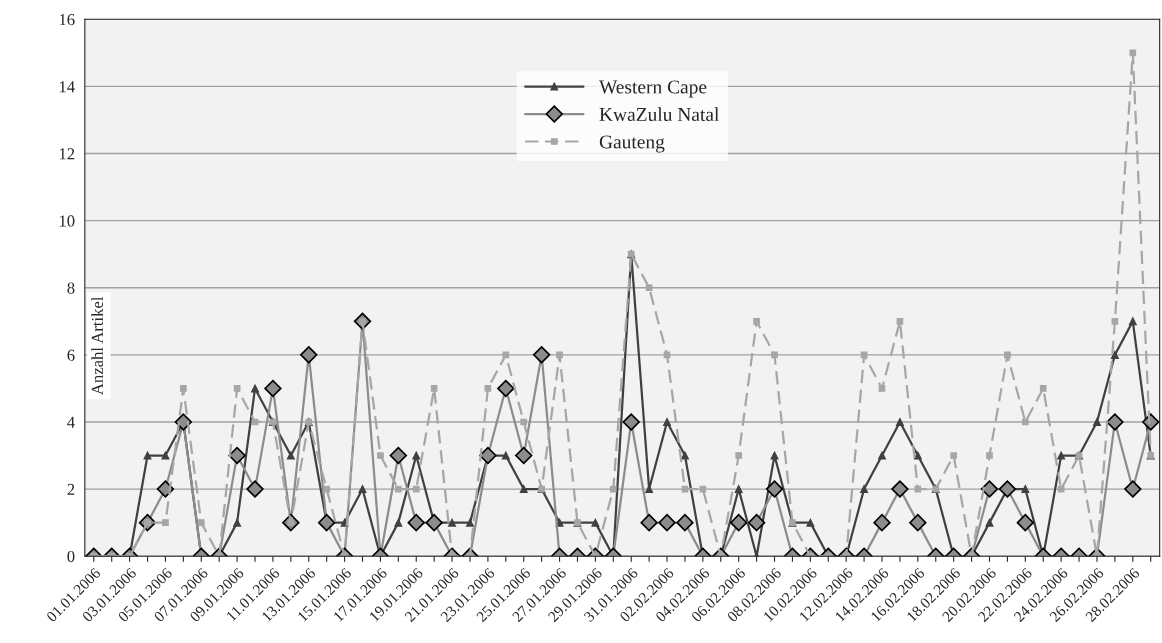  Describe the element at coordinates (653, 89) in the screenshot. I see `legend-label: Western Cape` at that location.